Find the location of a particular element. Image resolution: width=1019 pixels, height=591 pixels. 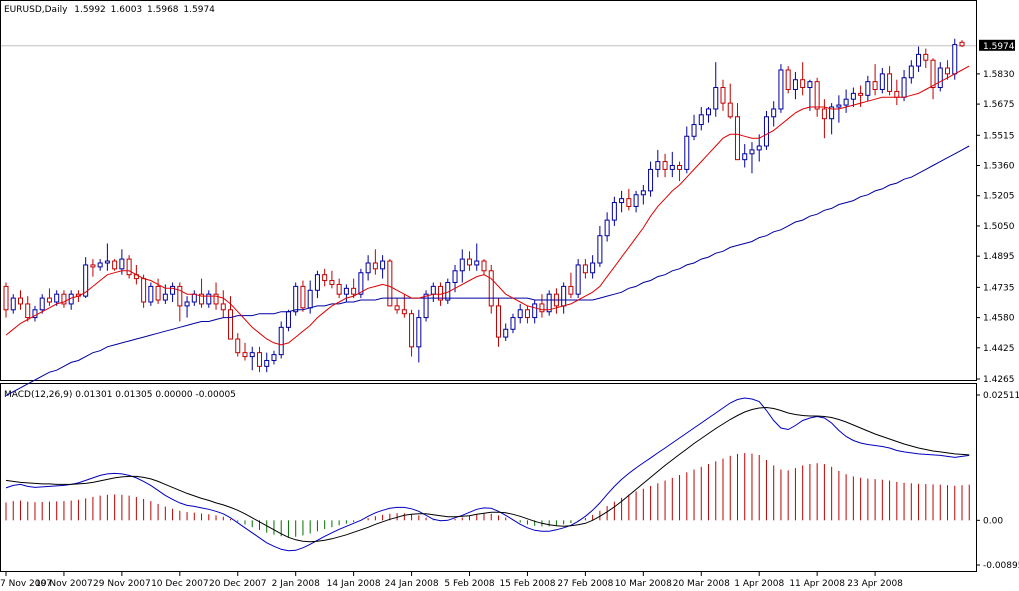

price-header: EURUSD,Daily 1.5992 1.6003 1.5968 1.5974 is located at coordinates (109, 10).